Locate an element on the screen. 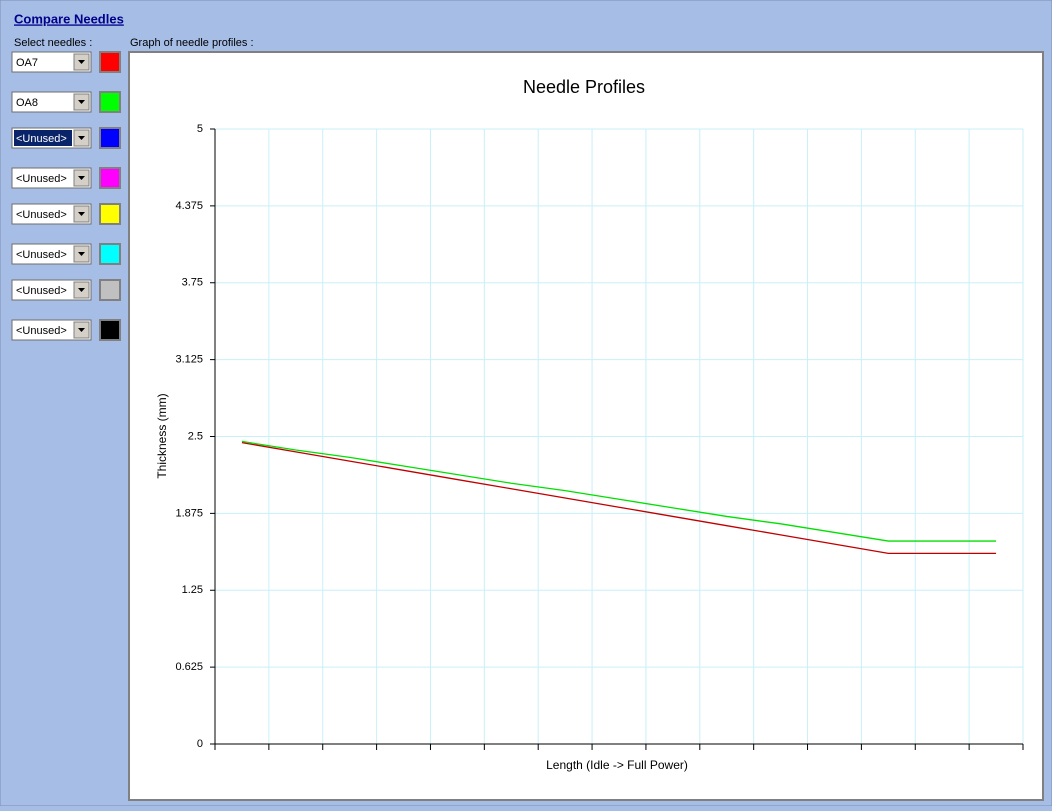 The width and height of the screenshot is (1052, 811). page-title: Compare Needles is located at coordinates (69, 18).